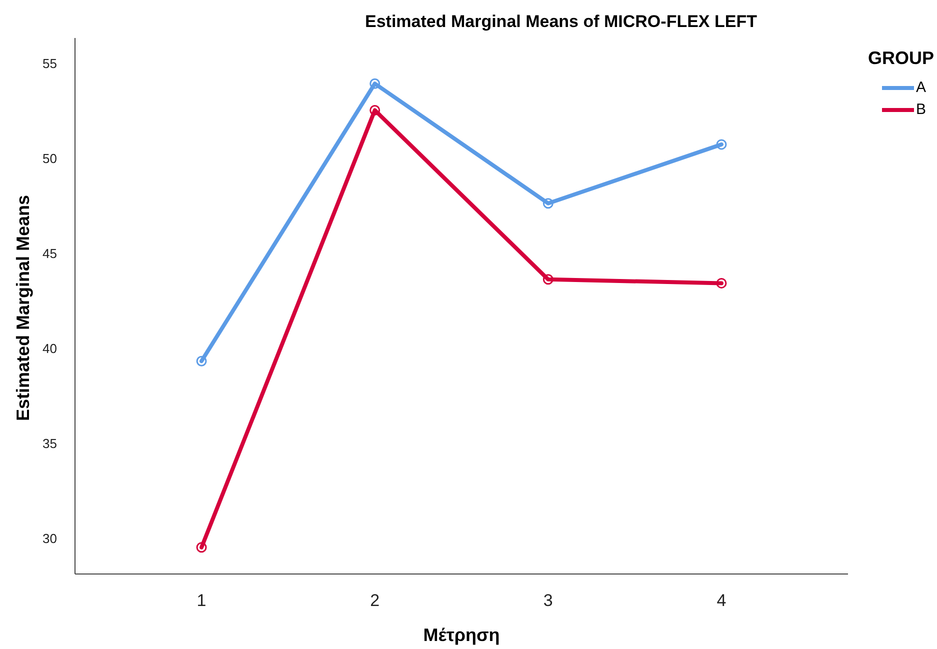 The height and width of the screenshot is (649, 937). I want to click on legend-label: A, so click(921, 87).